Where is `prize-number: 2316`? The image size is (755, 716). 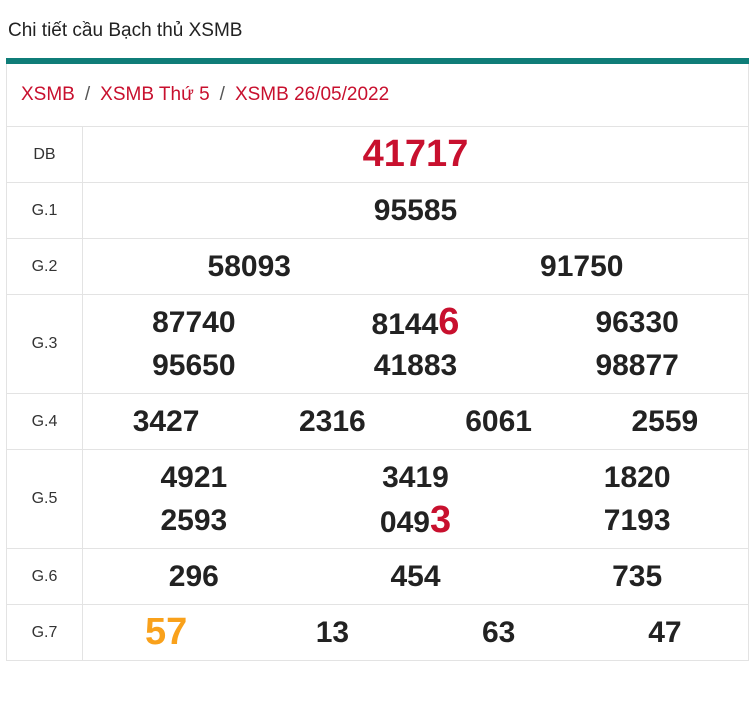 prize-number: 2316 is located at coordinates (332, 422).